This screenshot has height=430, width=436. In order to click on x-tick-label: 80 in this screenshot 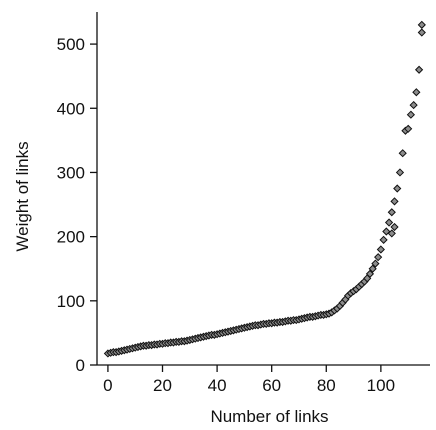, I will do `click(326, 385)`.